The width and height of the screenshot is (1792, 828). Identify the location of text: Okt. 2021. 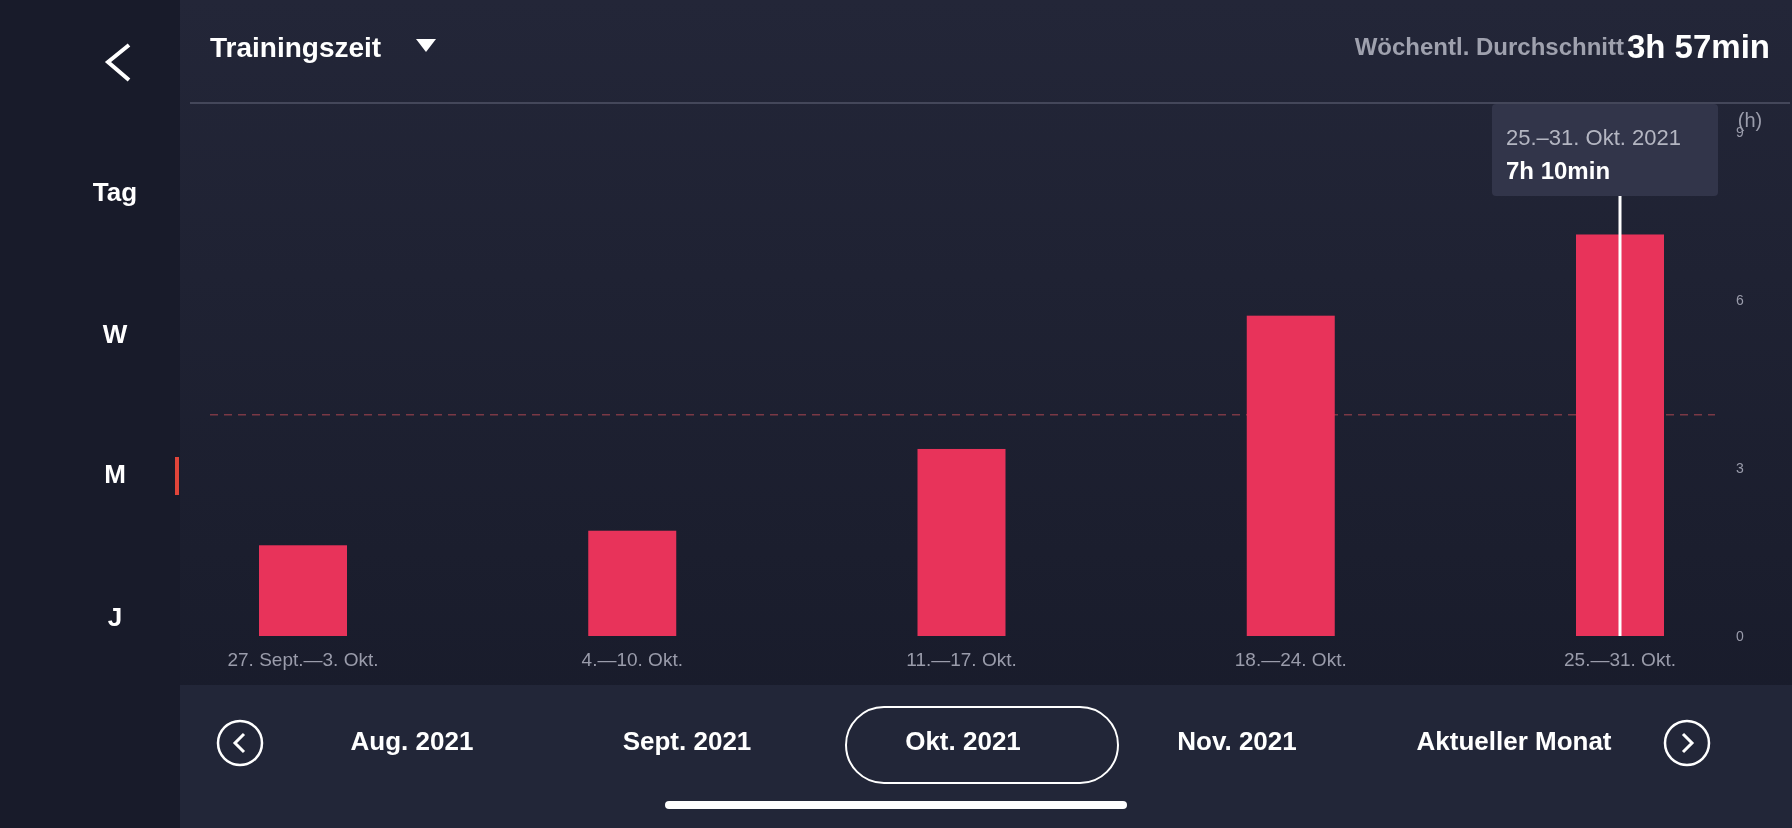
(963, 741).